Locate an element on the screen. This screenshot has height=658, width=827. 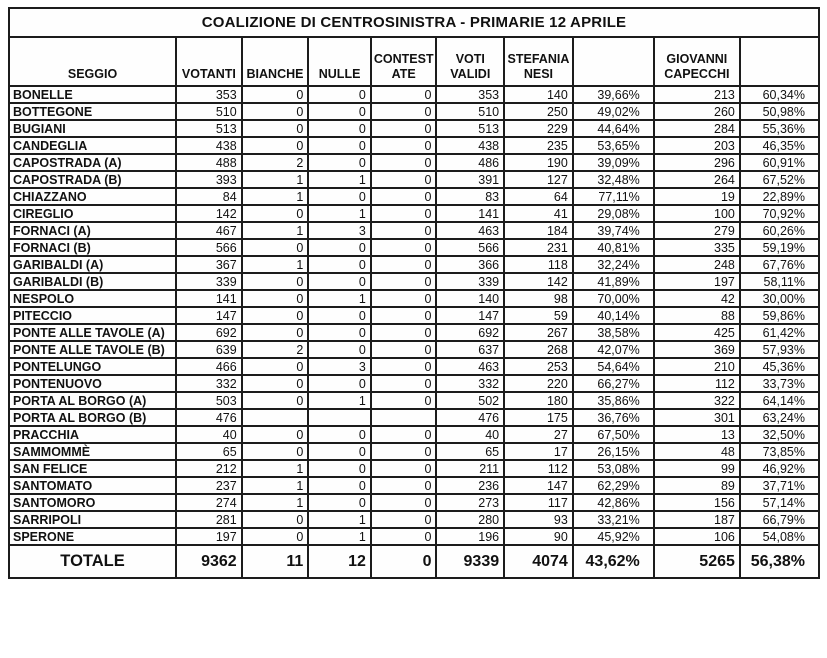
cell-votanti: 639 is located at coordinates (209, 349).